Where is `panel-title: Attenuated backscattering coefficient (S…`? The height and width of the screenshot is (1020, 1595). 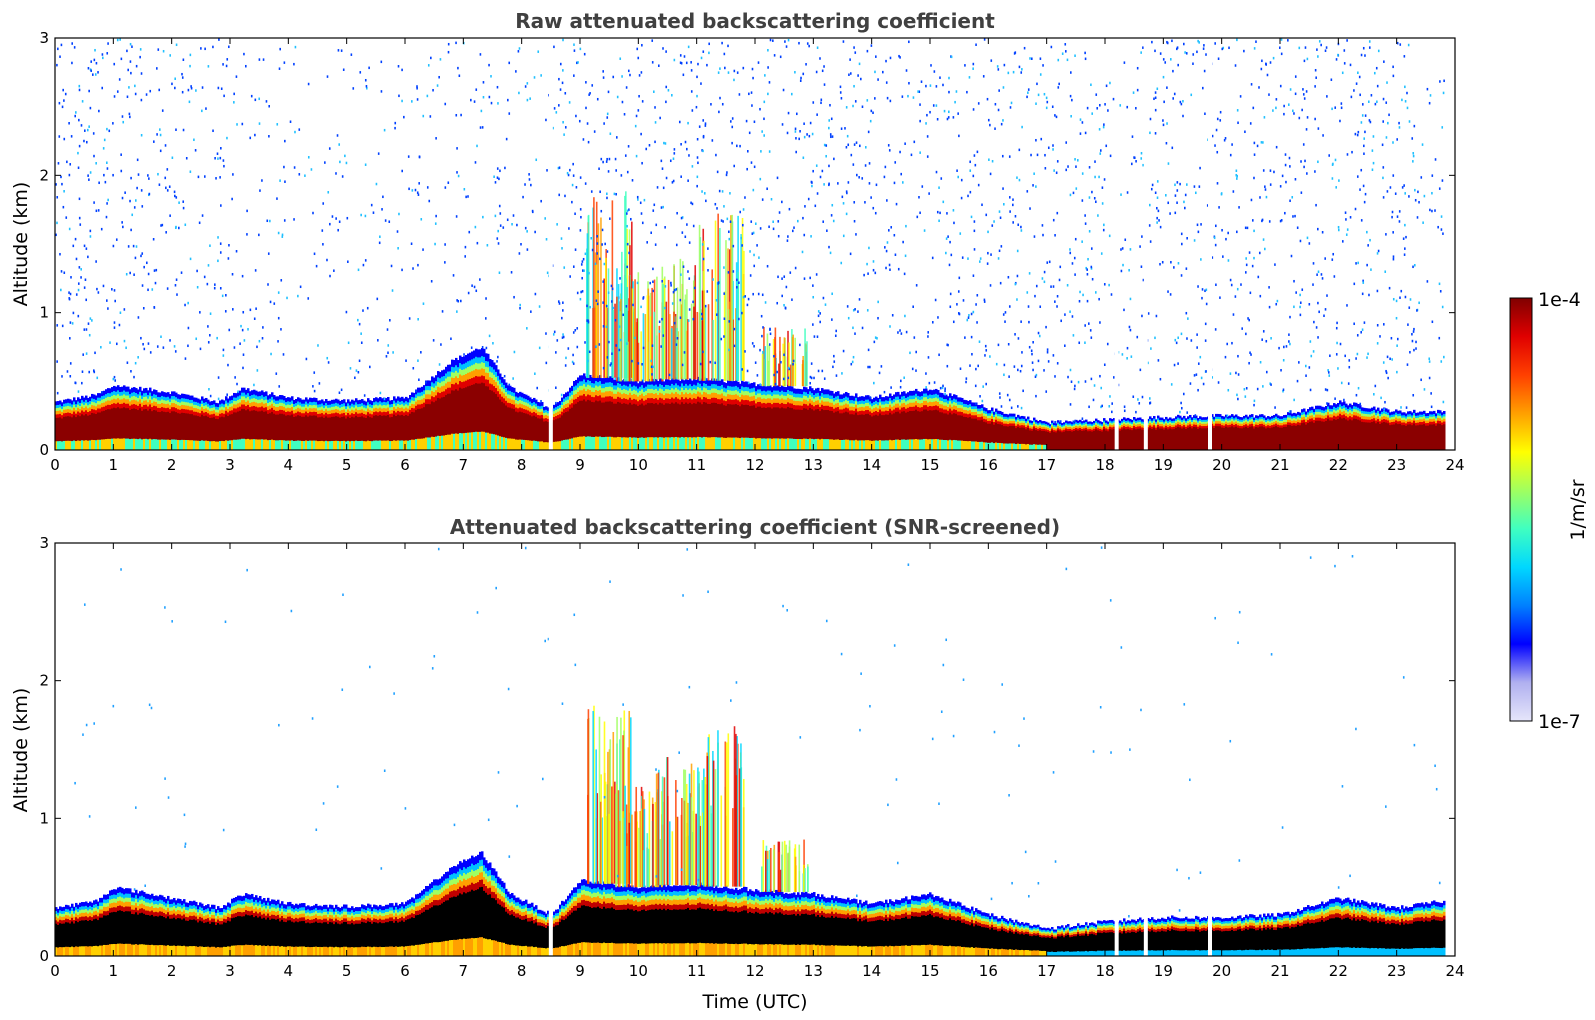 panel-title: Attenuated backscattering coefficient (S… is located at coordinates (755, 527).